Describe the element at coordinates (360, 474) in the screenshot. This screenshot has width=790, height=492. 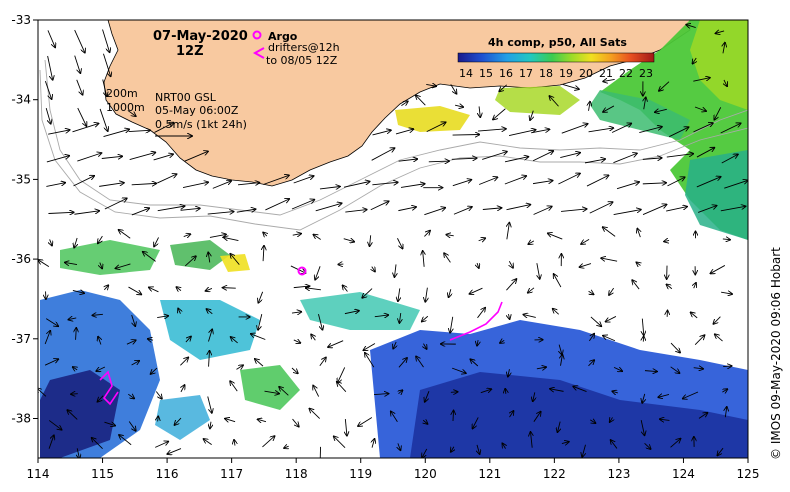
I see `x-tick-label: 119` at that location.